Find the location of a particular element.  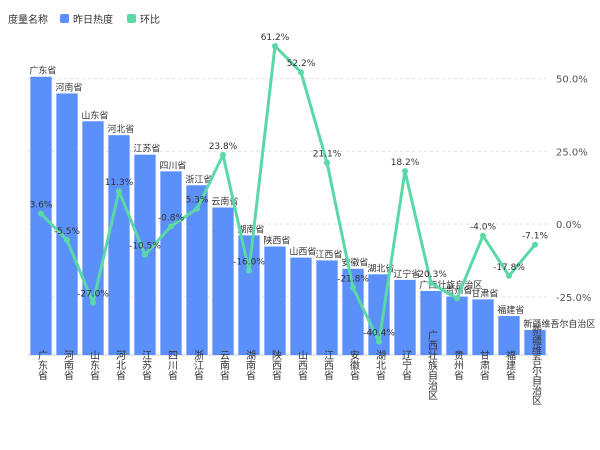

line-data-label: -16.0% is located at coordinates (249, 263).